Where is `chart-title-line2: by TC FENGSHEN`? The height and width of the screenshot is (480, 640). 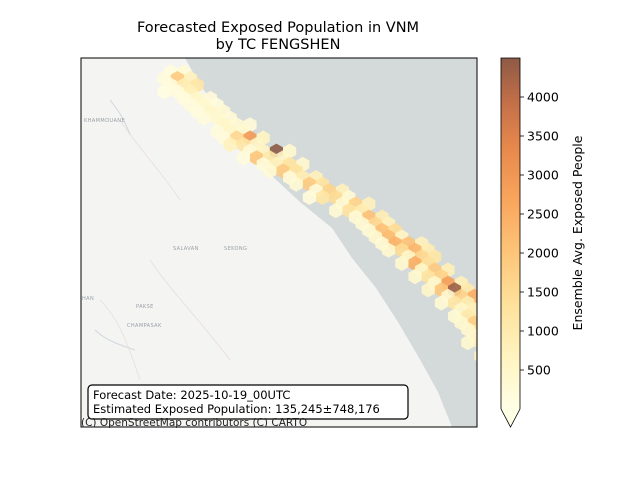 chart-title-line2: by TC FENGSHEN is located at coordinates (278, 45).